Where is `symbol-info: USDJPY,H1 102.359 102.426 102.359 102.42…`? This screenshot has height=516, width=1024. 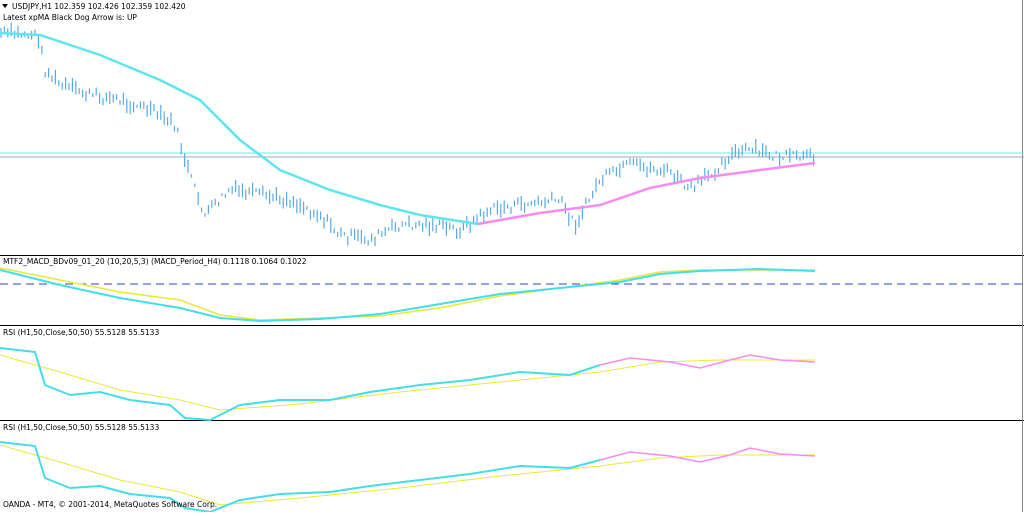 symbol-info: USDJPY,H1 102.359 102.426 102.359 102.42… is located at coordinates (99, 6).